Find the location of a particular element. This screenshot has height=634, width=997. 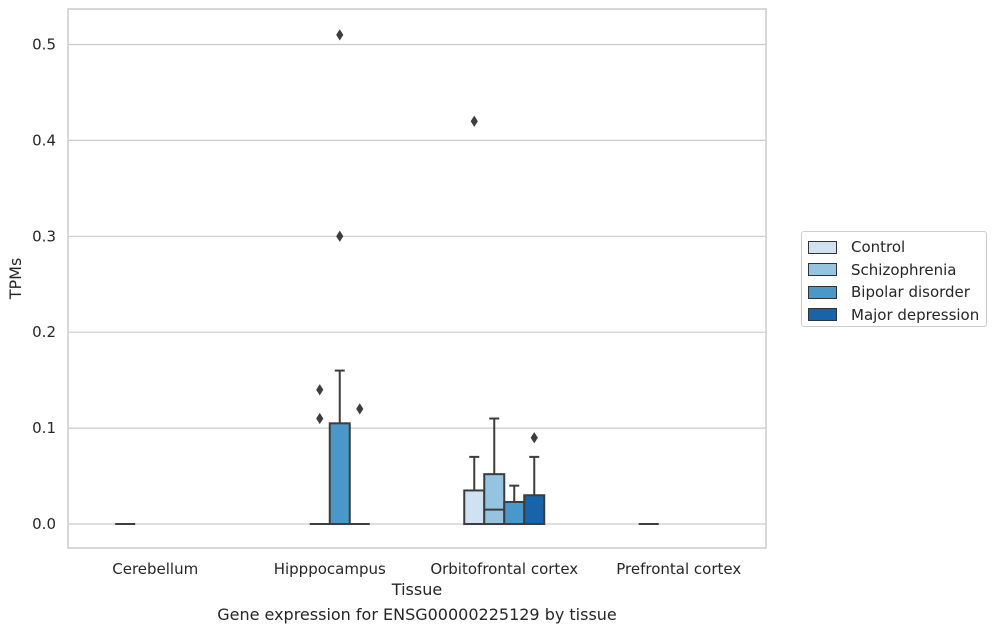

legend-item: Bipolar disorder is located at coordinates (897, 292).